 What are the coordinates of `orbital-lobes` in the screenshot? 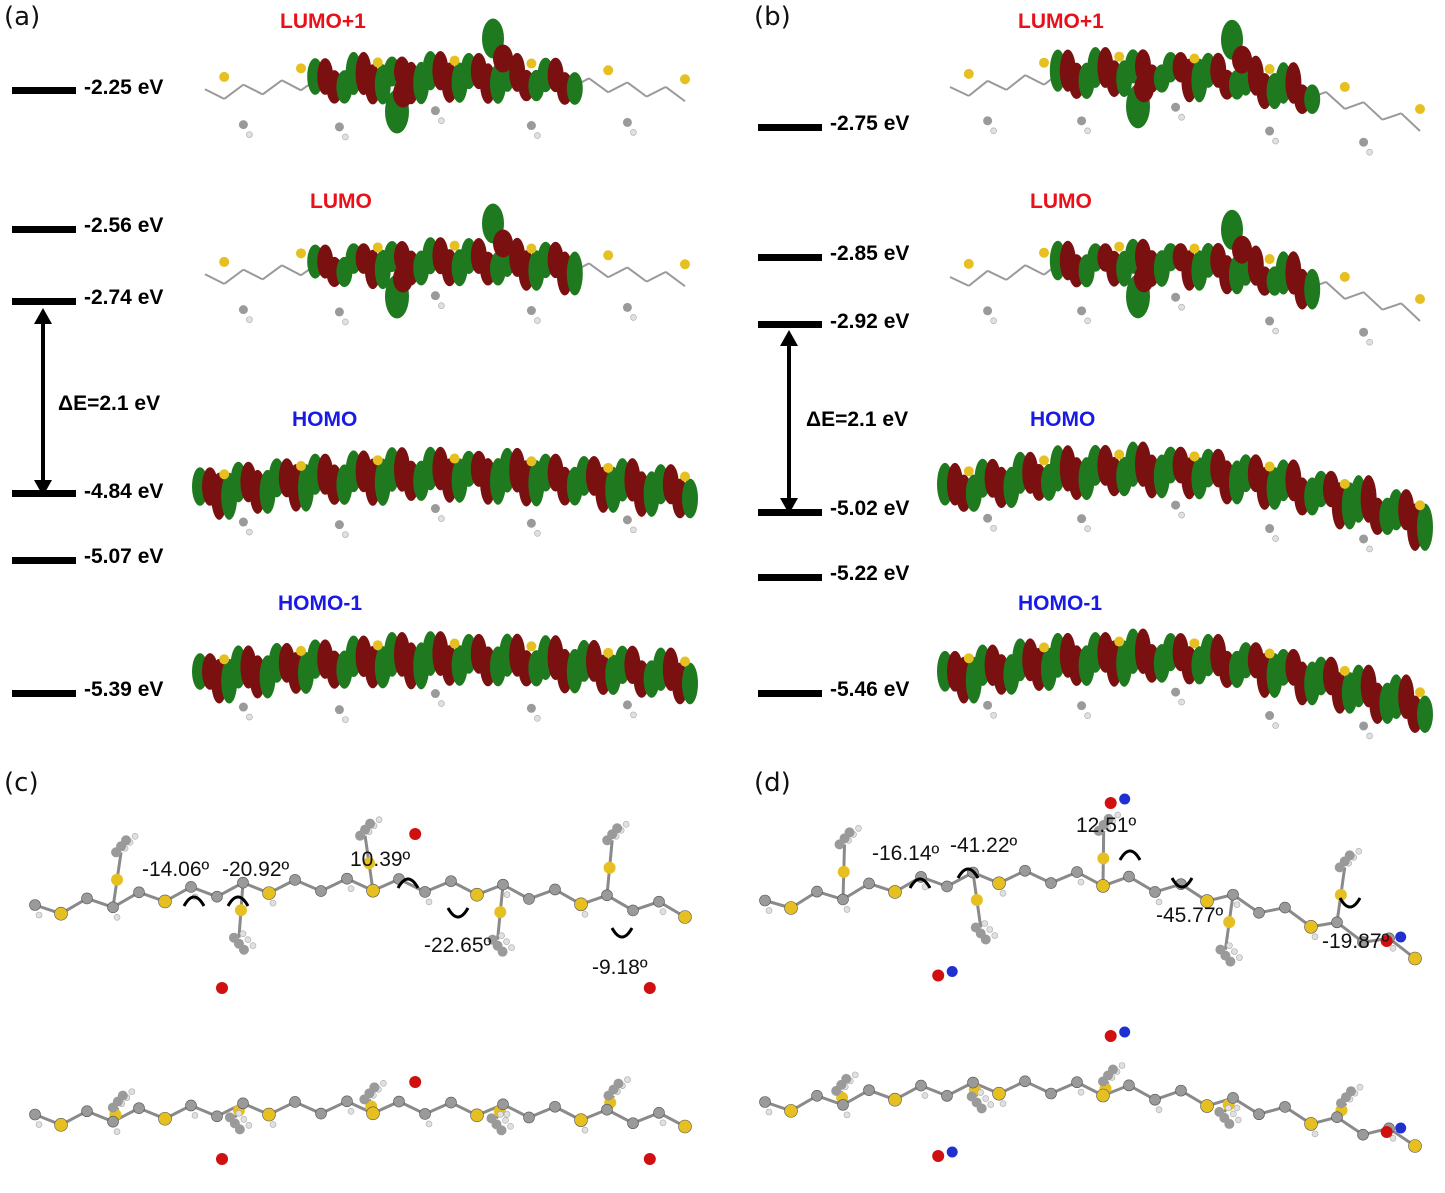 It's located at (1185, 684).